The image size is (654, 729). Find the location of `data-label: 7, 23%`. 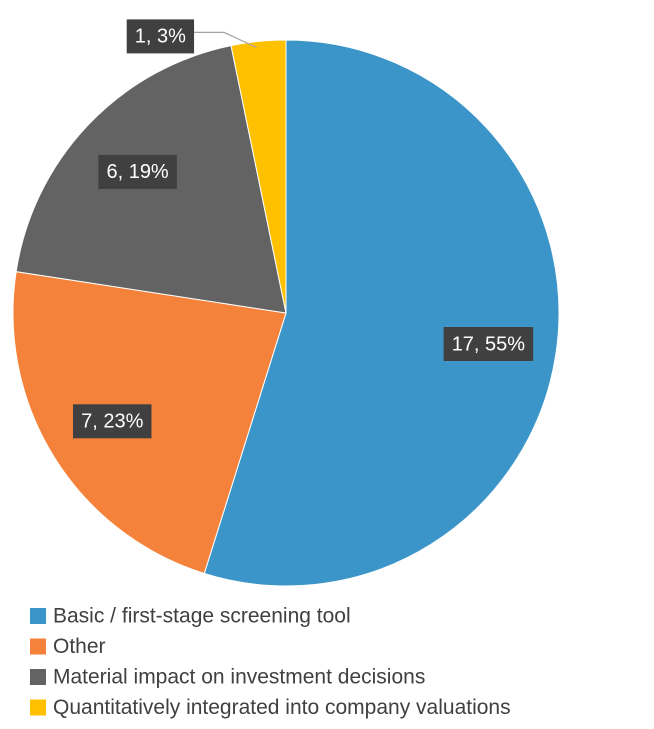

data-label: 7, 23% is located at coordinates (112, 421).